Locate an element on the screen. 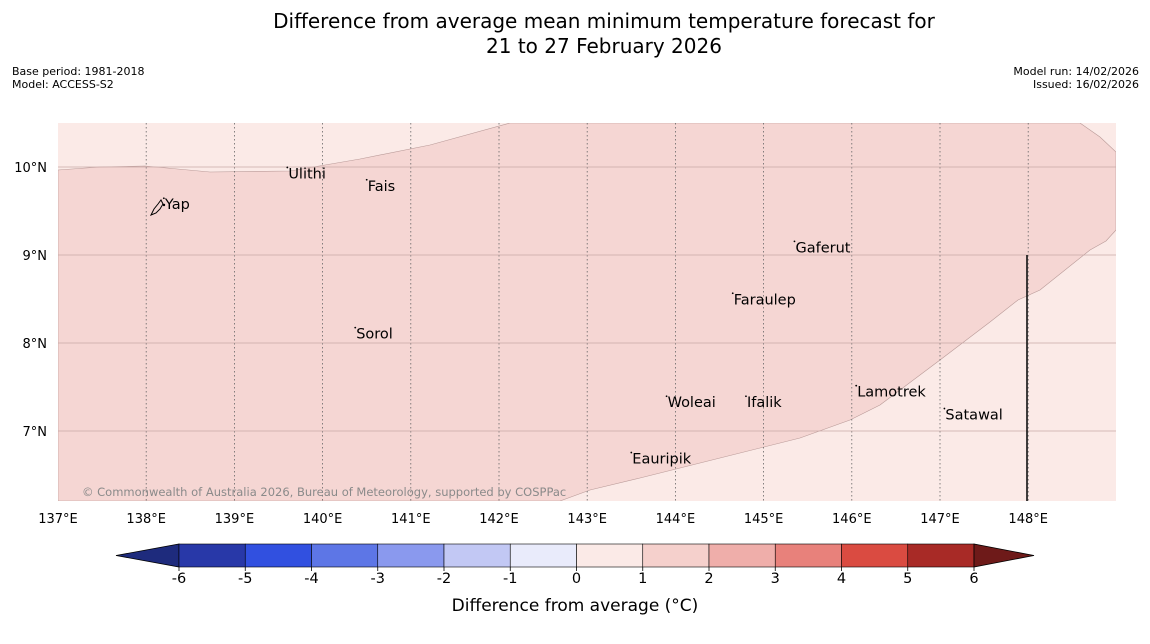  issued-text: Issued: 16/02/2026 is located at coordinates (1085, 84).